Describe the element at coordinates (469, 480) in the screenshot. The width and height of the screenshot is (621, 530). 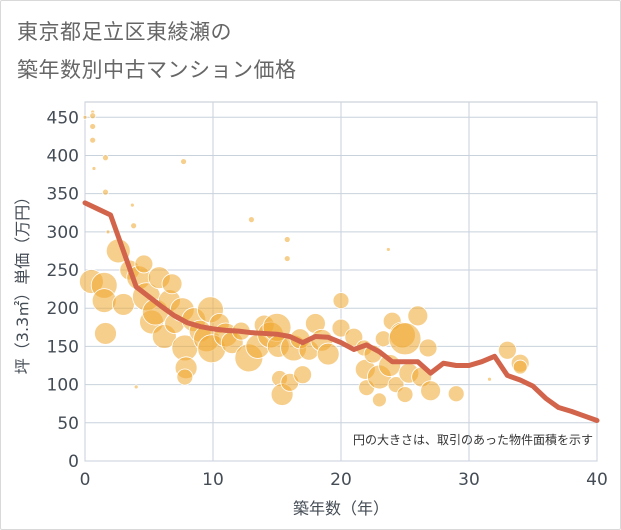
I see `x-tick-label: 30` at that location.